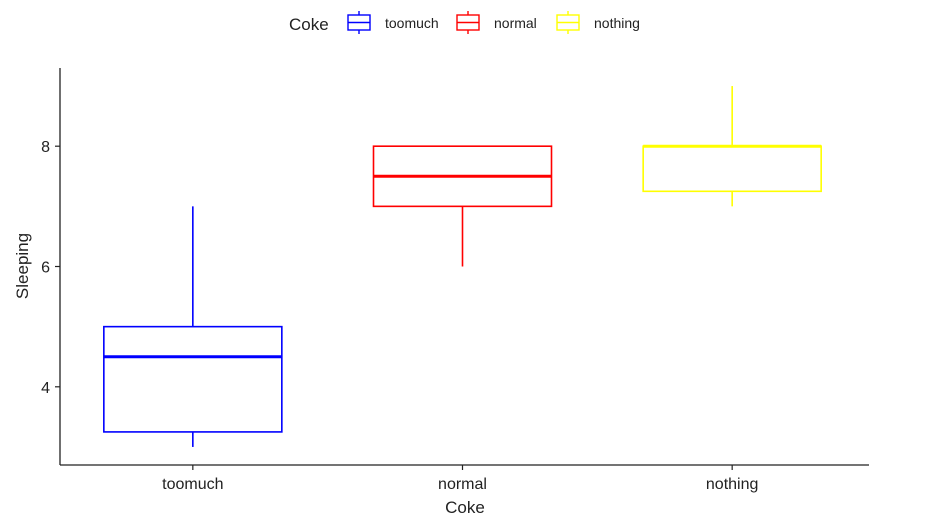  Describe the element at coordinates (732, 484) in the screenshot. I see `x-tick-label: nothing` at that location.